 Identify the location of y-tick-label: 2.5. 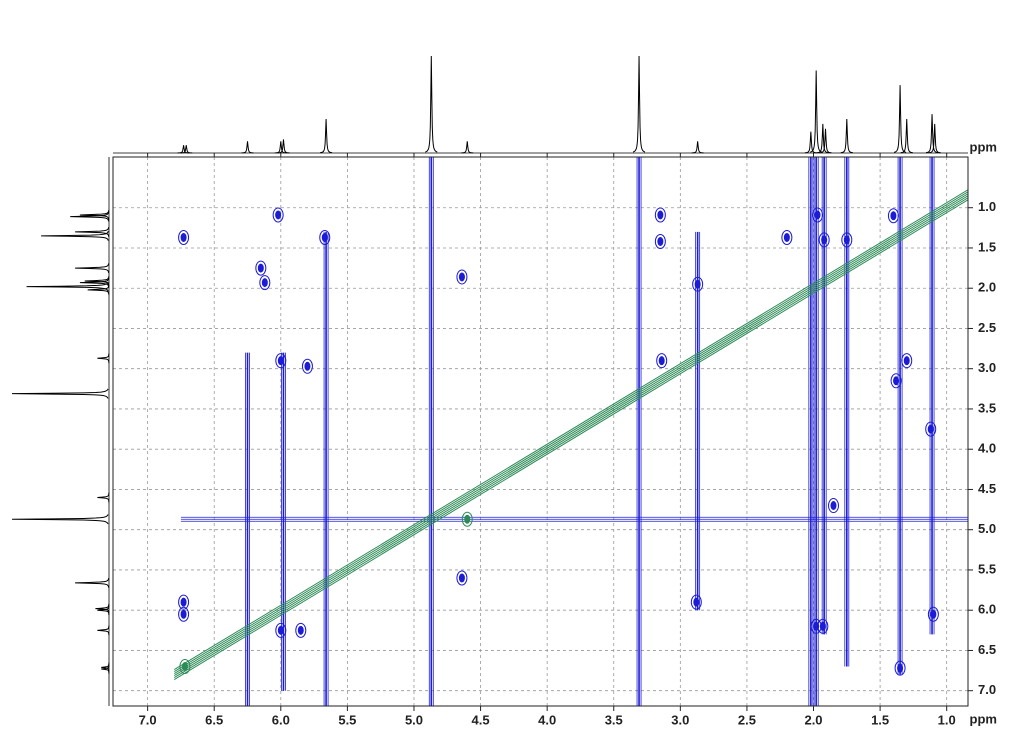
(987, 327).